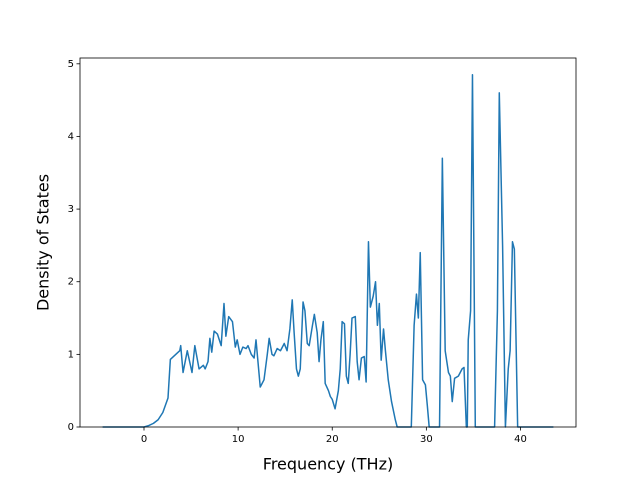  What do you see at coordinates (71, 427) in the screenshot?
I see `y-tick-label: 0` at bounding box center [71, 427].